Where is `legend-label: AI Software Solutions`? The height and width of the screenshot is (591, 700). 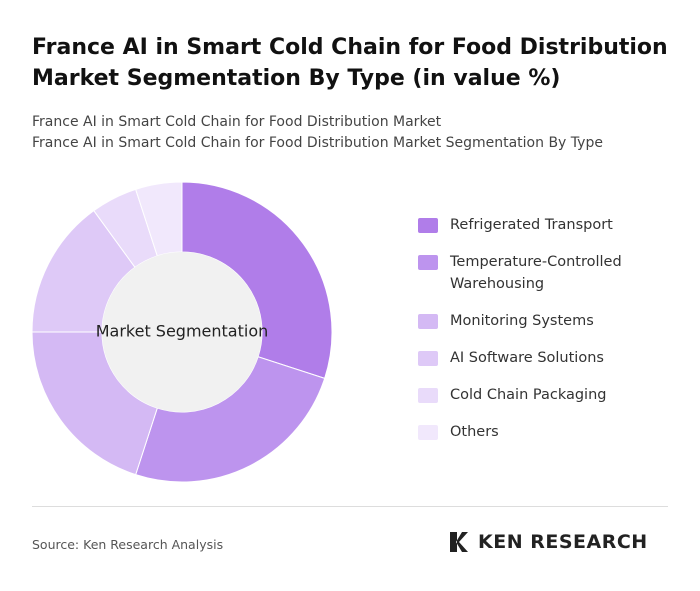
legend-label: AI Software Solutions is located at coordinates (527, 358).